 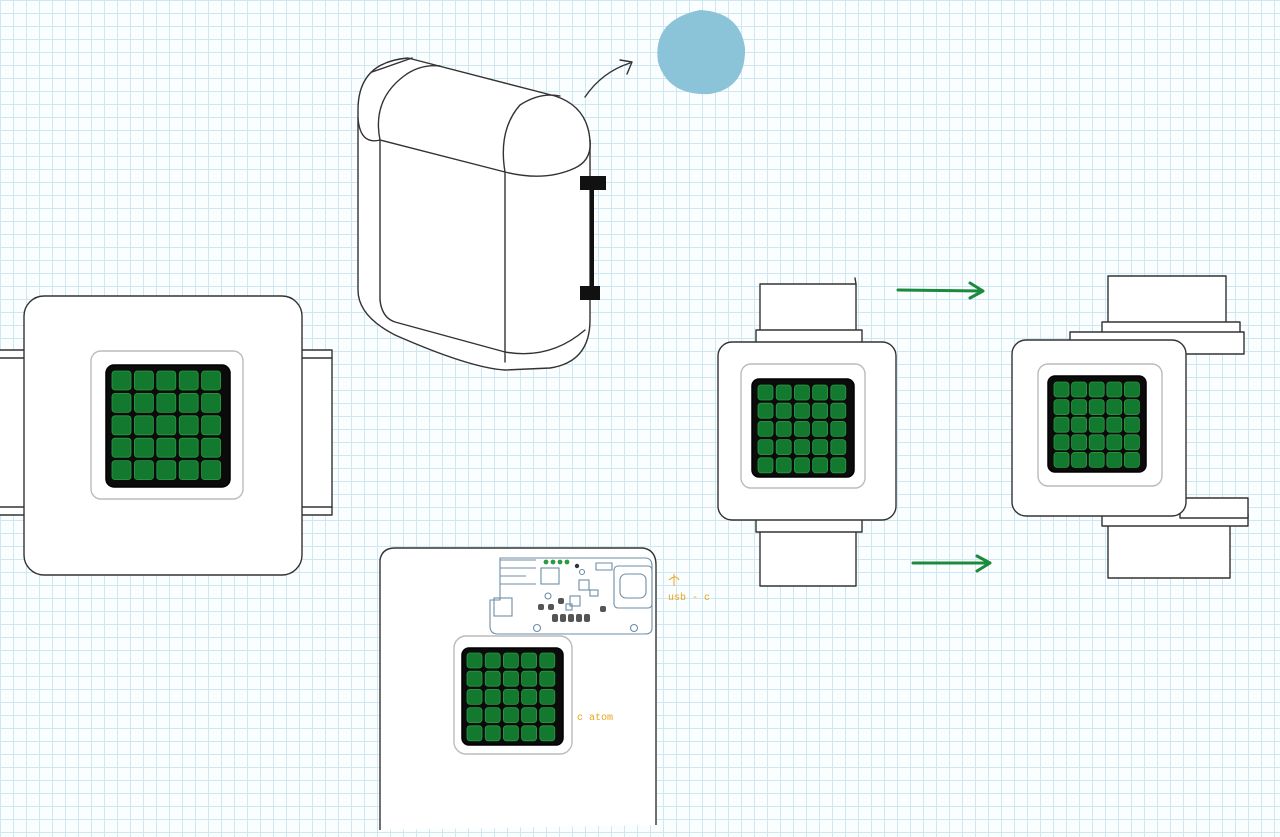 I want to click on back-view-device: usb - c c atom, so click(x=544, y=688).